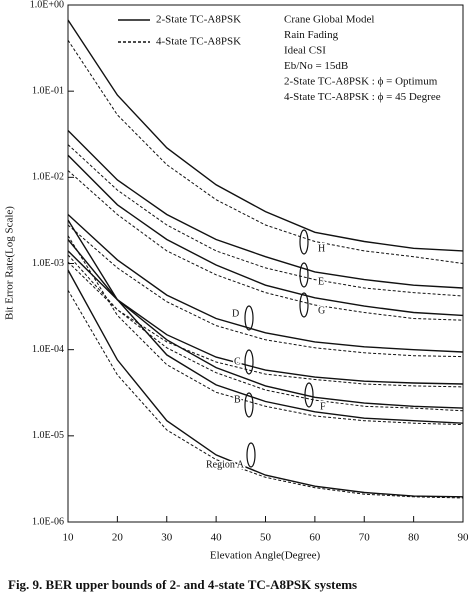 The height and width of the screenshot is (593, 474). I want to click on y-tick-label: 1.0E-04, so click(48, 349).